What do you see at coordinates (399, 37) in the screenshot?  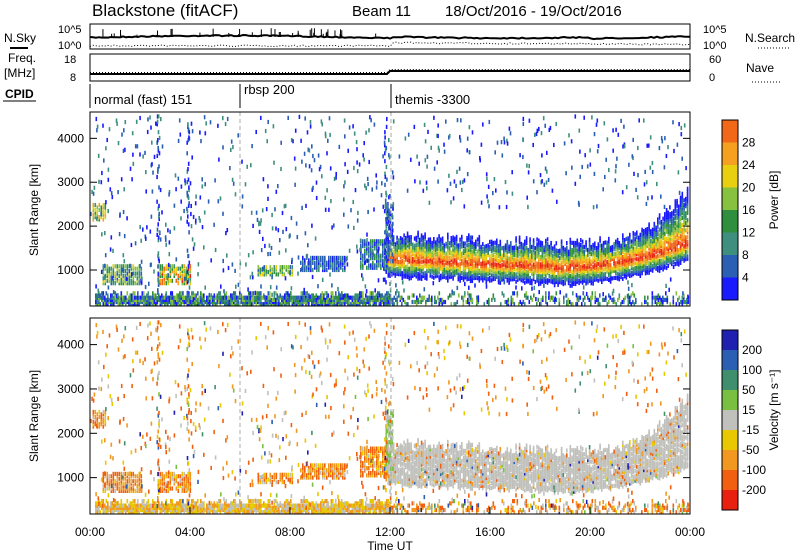 I see `nsky-panel: N.Sky 10^5 10^0 10^5 10^0 N.Search` at bounding box center [399, 37].